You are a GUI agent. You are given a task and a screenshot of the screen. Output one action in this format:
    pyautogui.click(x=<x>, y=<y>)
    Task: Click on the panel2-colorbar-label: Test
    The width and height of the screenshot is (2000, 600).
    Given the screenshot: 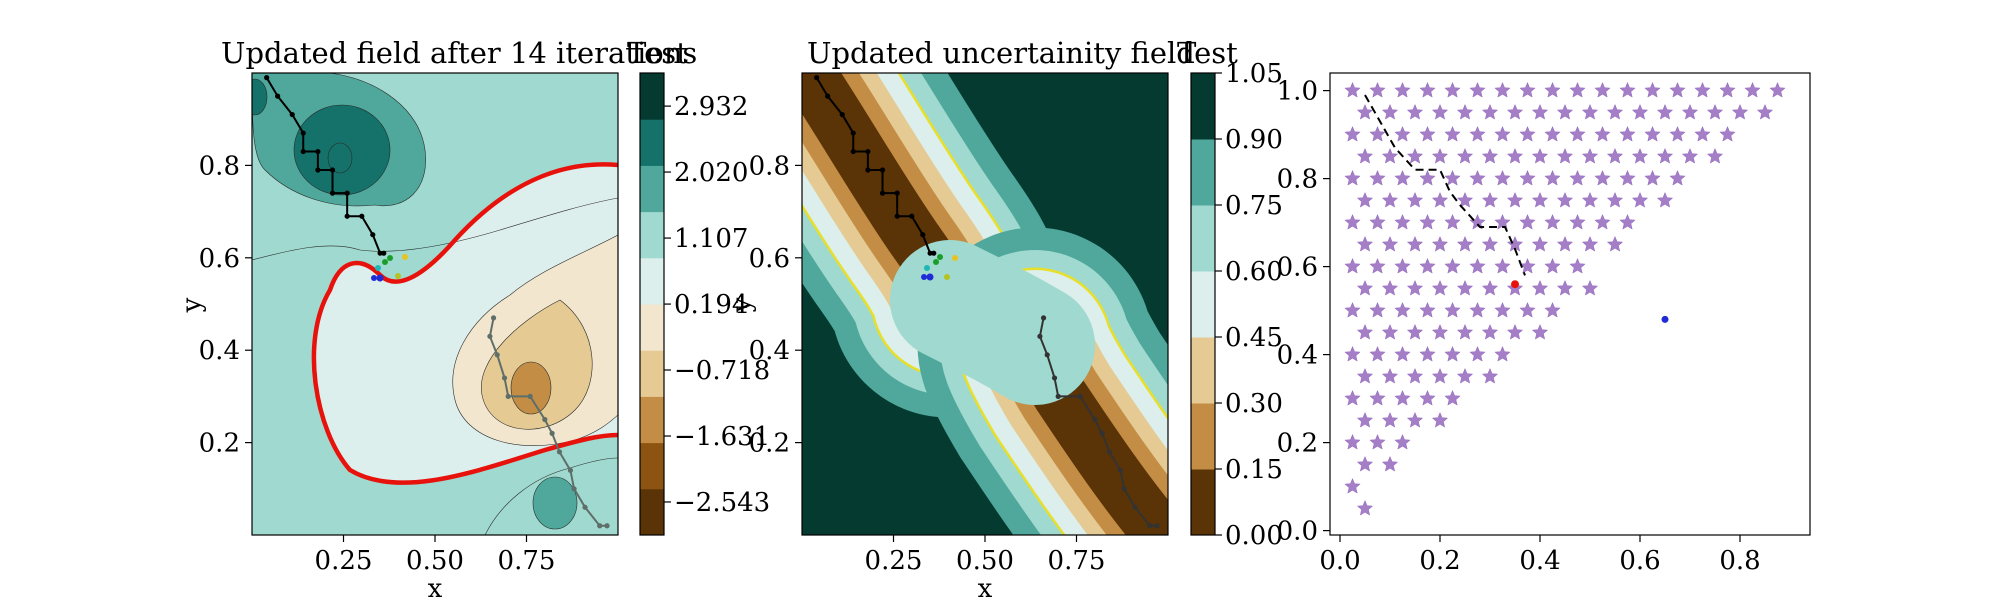 What is the action you would take?
    pyautogui.click(x=1207, y=53)
    